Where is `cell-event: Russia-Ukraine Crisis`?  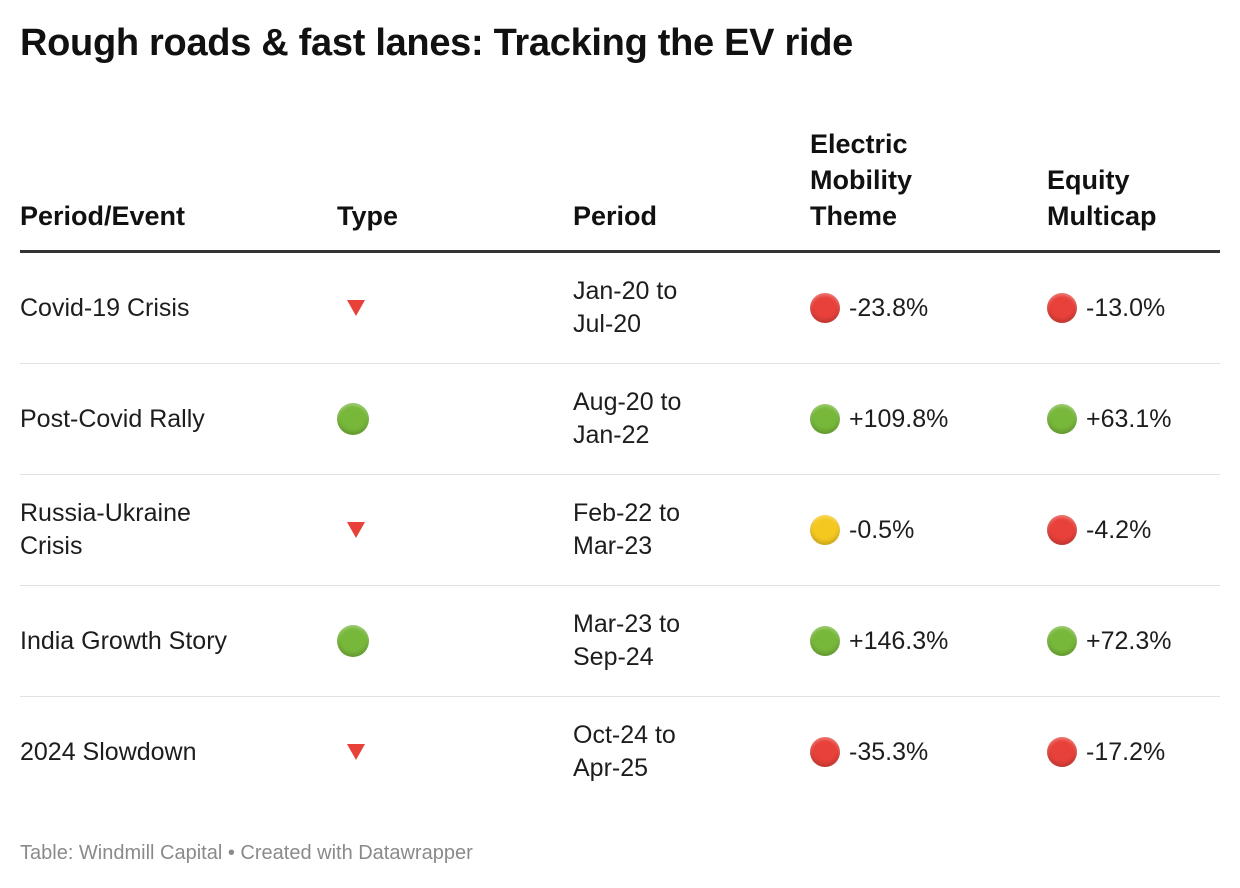
cell-event: Russia-Ukraine Crisis is located at coordinates (170, 530).